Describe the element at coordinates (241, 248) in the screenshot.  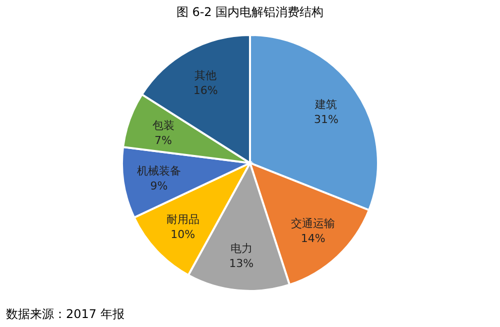
I see `slice-label: 电力` at that location.